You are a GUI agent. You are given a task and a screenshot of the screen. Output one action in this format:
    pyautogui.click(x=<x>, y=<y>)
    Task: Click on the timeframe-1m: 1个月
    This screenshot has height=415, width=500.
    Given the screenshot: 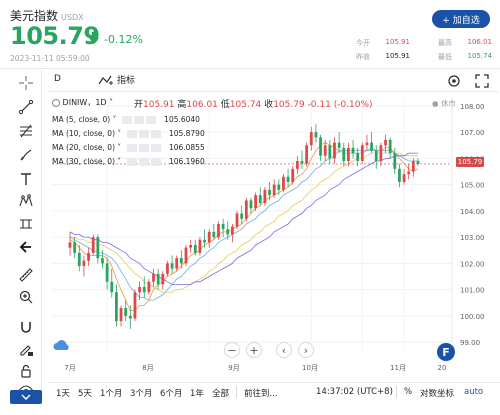 What is the action you would take?
    pyautogui.click(x=111, y=394)
    